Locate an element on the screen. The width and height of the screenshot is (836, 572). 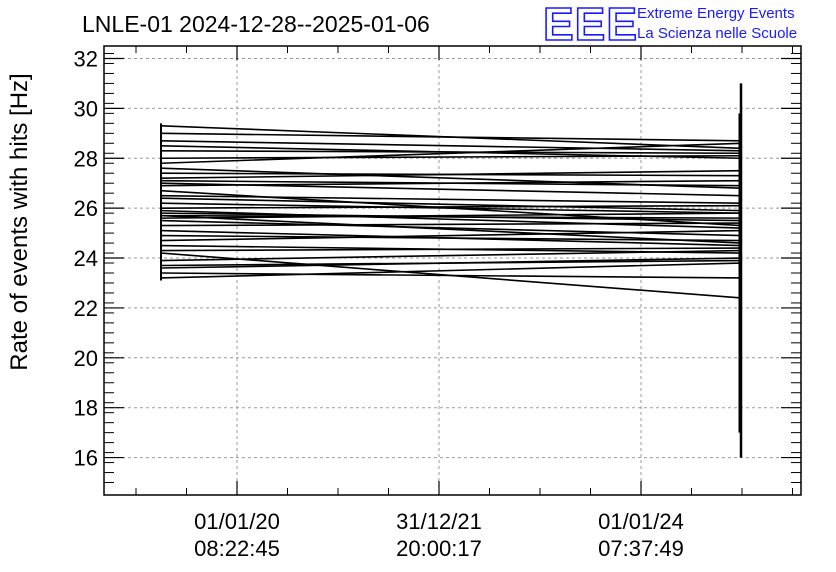
chart-title: LNLE-01 2024-12-28--2025-01-06 is located at coordinates (256, 24).